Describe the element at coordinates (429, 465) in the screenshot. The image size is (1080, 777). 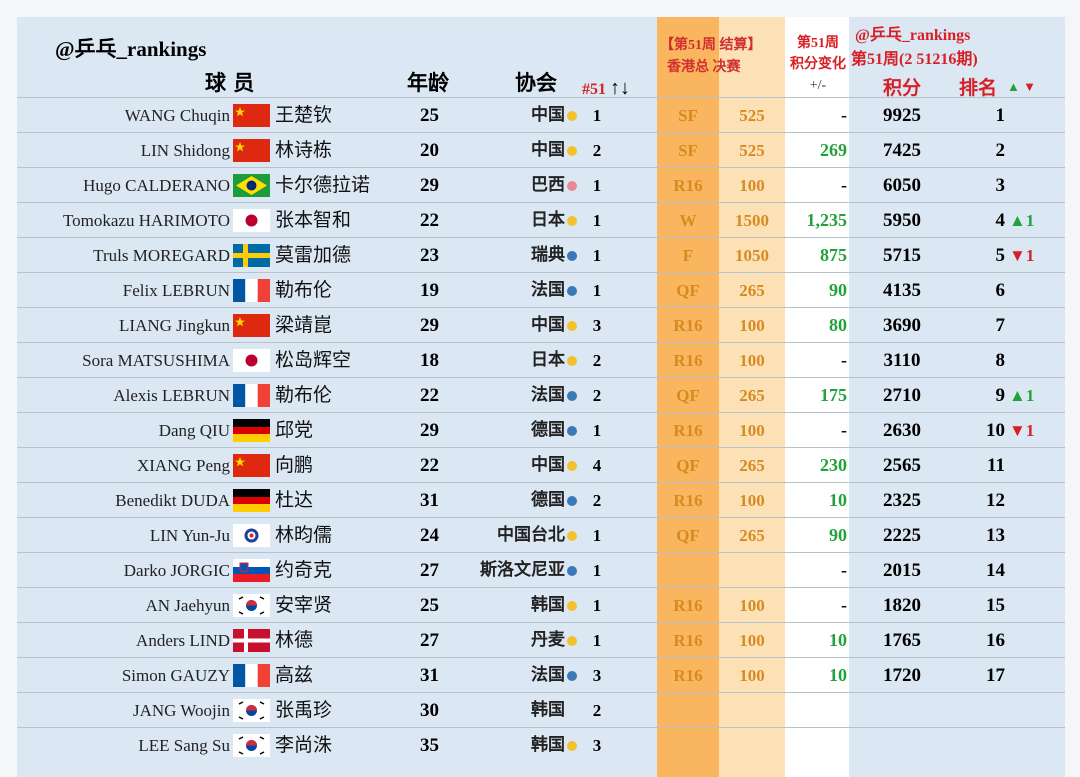
I see `age: 22` at that location.